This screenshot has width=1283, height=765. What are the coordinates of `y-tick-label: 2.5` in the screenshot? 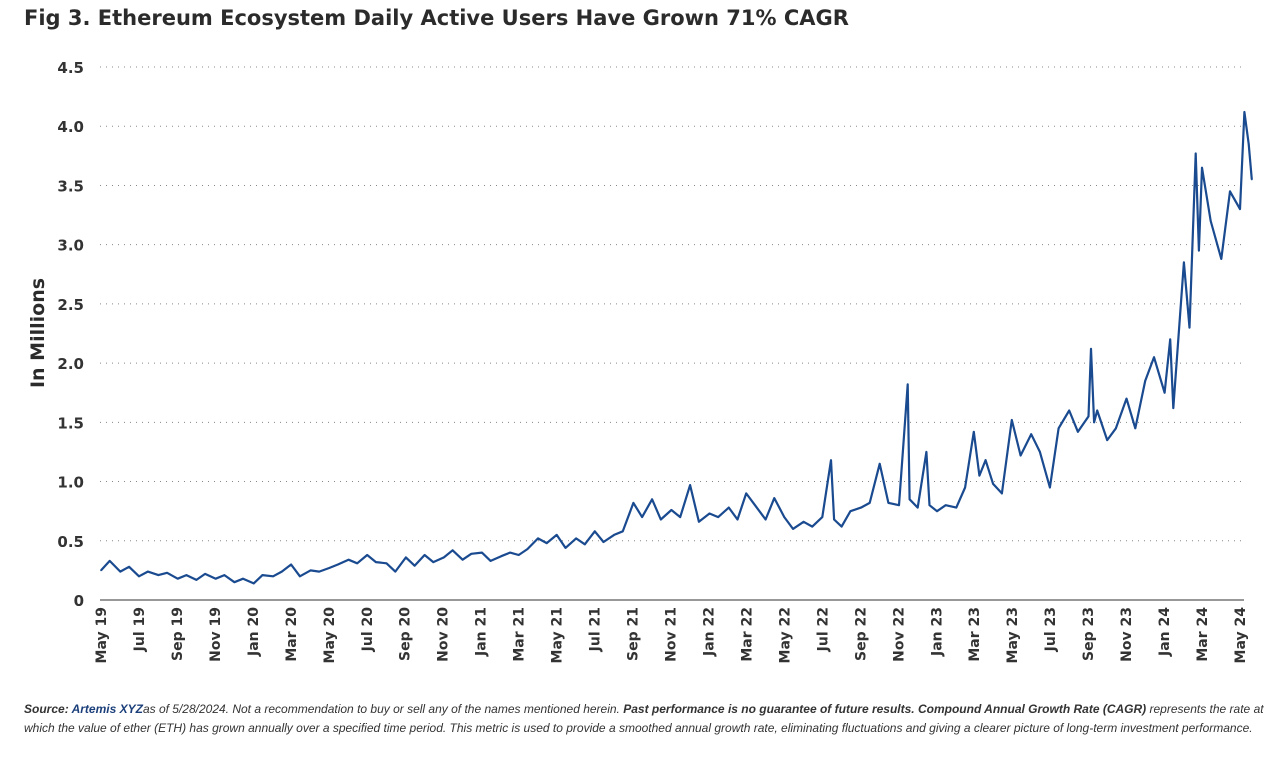 It's located at (70, 305).